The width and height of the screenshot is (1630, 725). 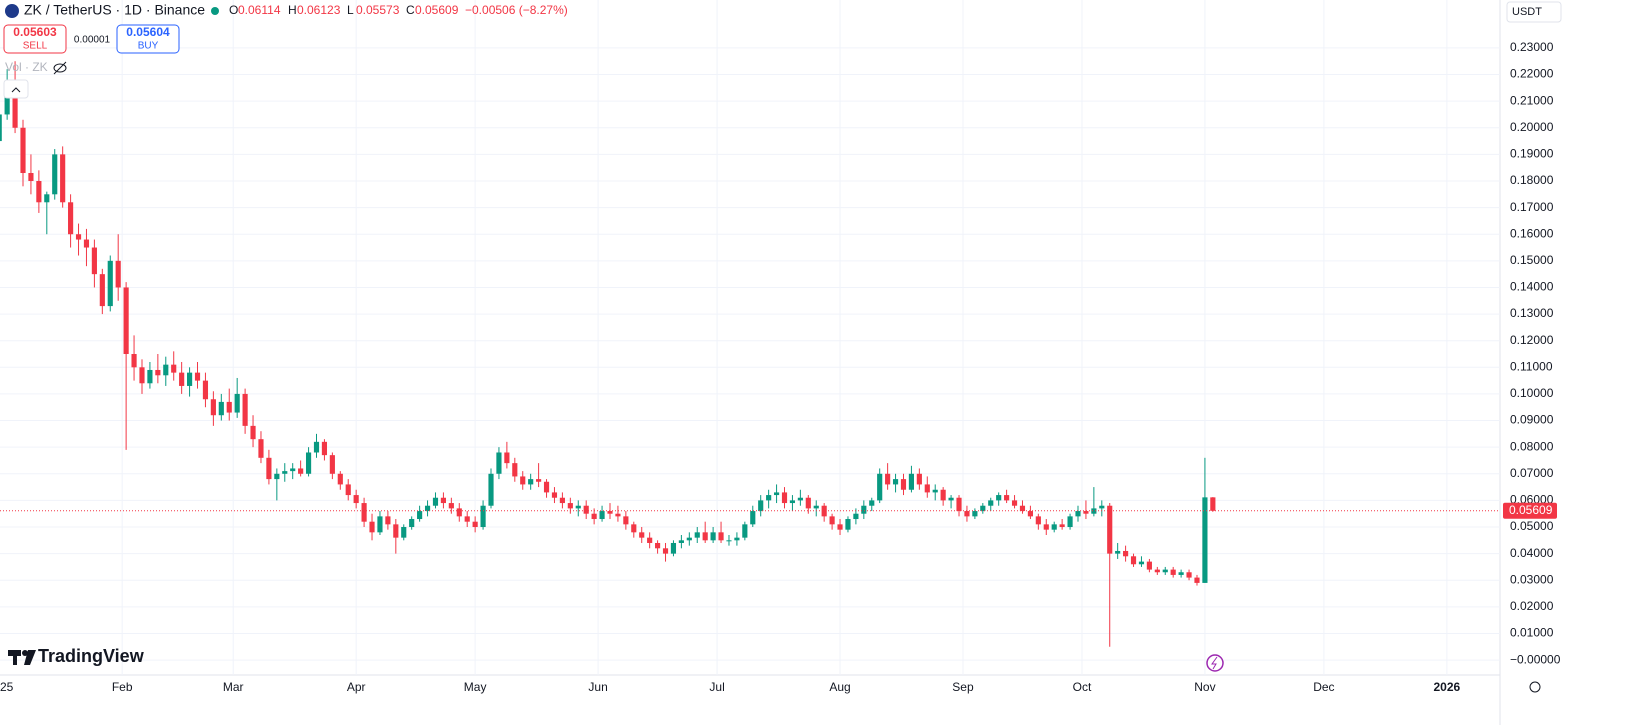 What do you see at coordinates (1534, 12) in the screenshot?
I see `currency-button` at bounding box center [1534, 12].